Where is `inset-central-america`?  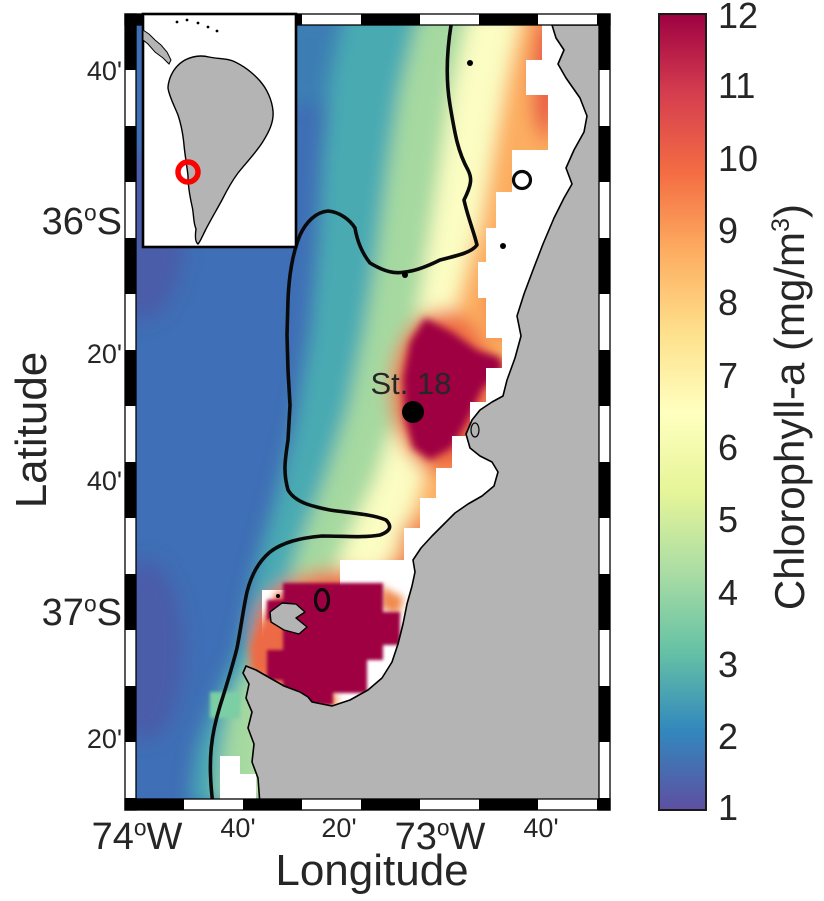
inset-central-america is located at coordinates (157, 47).